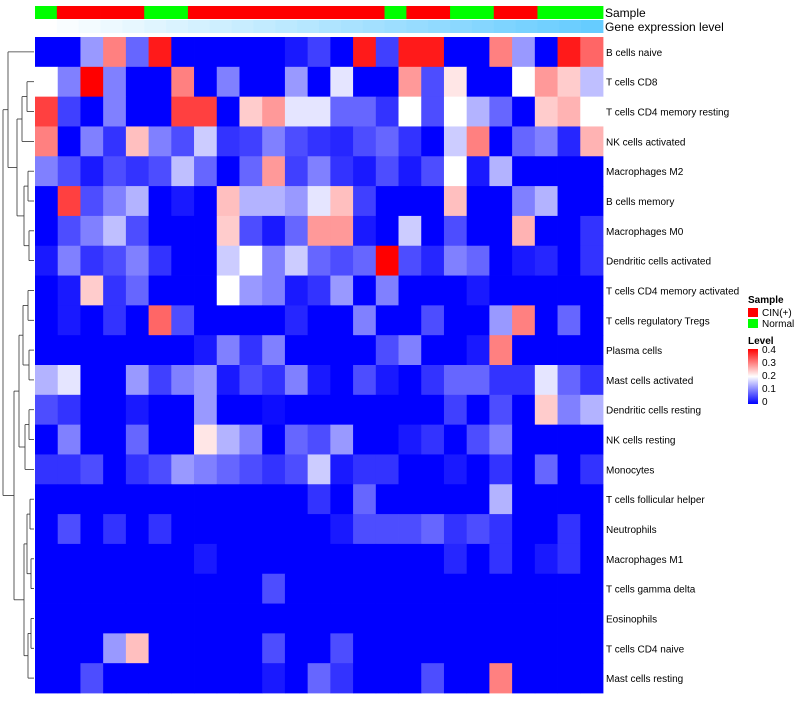 The width and height of the screenshot is (800, 705). What do you see at coordinates (640, 202) in the screenshot?
I see `row-label: B cells memory` at bounding box center [640, 202].